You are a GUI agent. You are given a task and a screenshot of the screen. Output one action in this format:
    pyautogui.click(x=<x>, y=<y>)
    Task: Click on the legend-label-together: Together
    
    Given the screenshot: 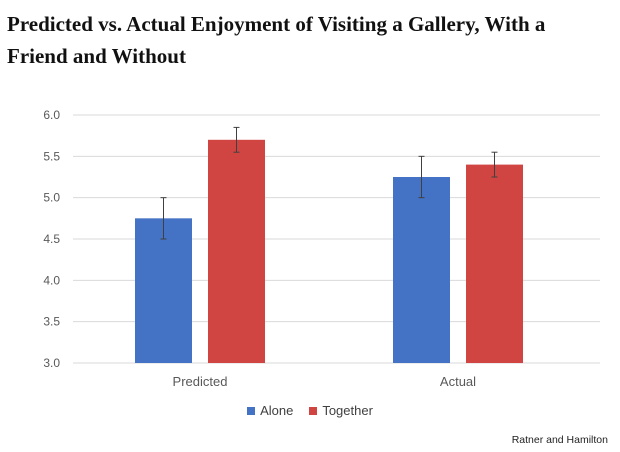 What is the action you would take?
    pyautogui.click(x=347, y=410)
    